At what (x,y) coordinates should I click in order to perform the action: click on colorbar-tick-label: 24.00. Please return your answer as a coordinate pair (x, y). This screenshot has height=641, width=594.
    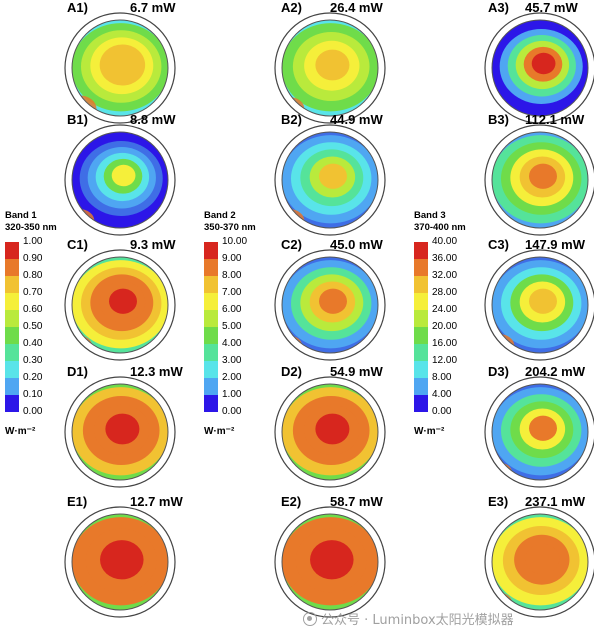
    Looking at the image, I should click on (445, 309).